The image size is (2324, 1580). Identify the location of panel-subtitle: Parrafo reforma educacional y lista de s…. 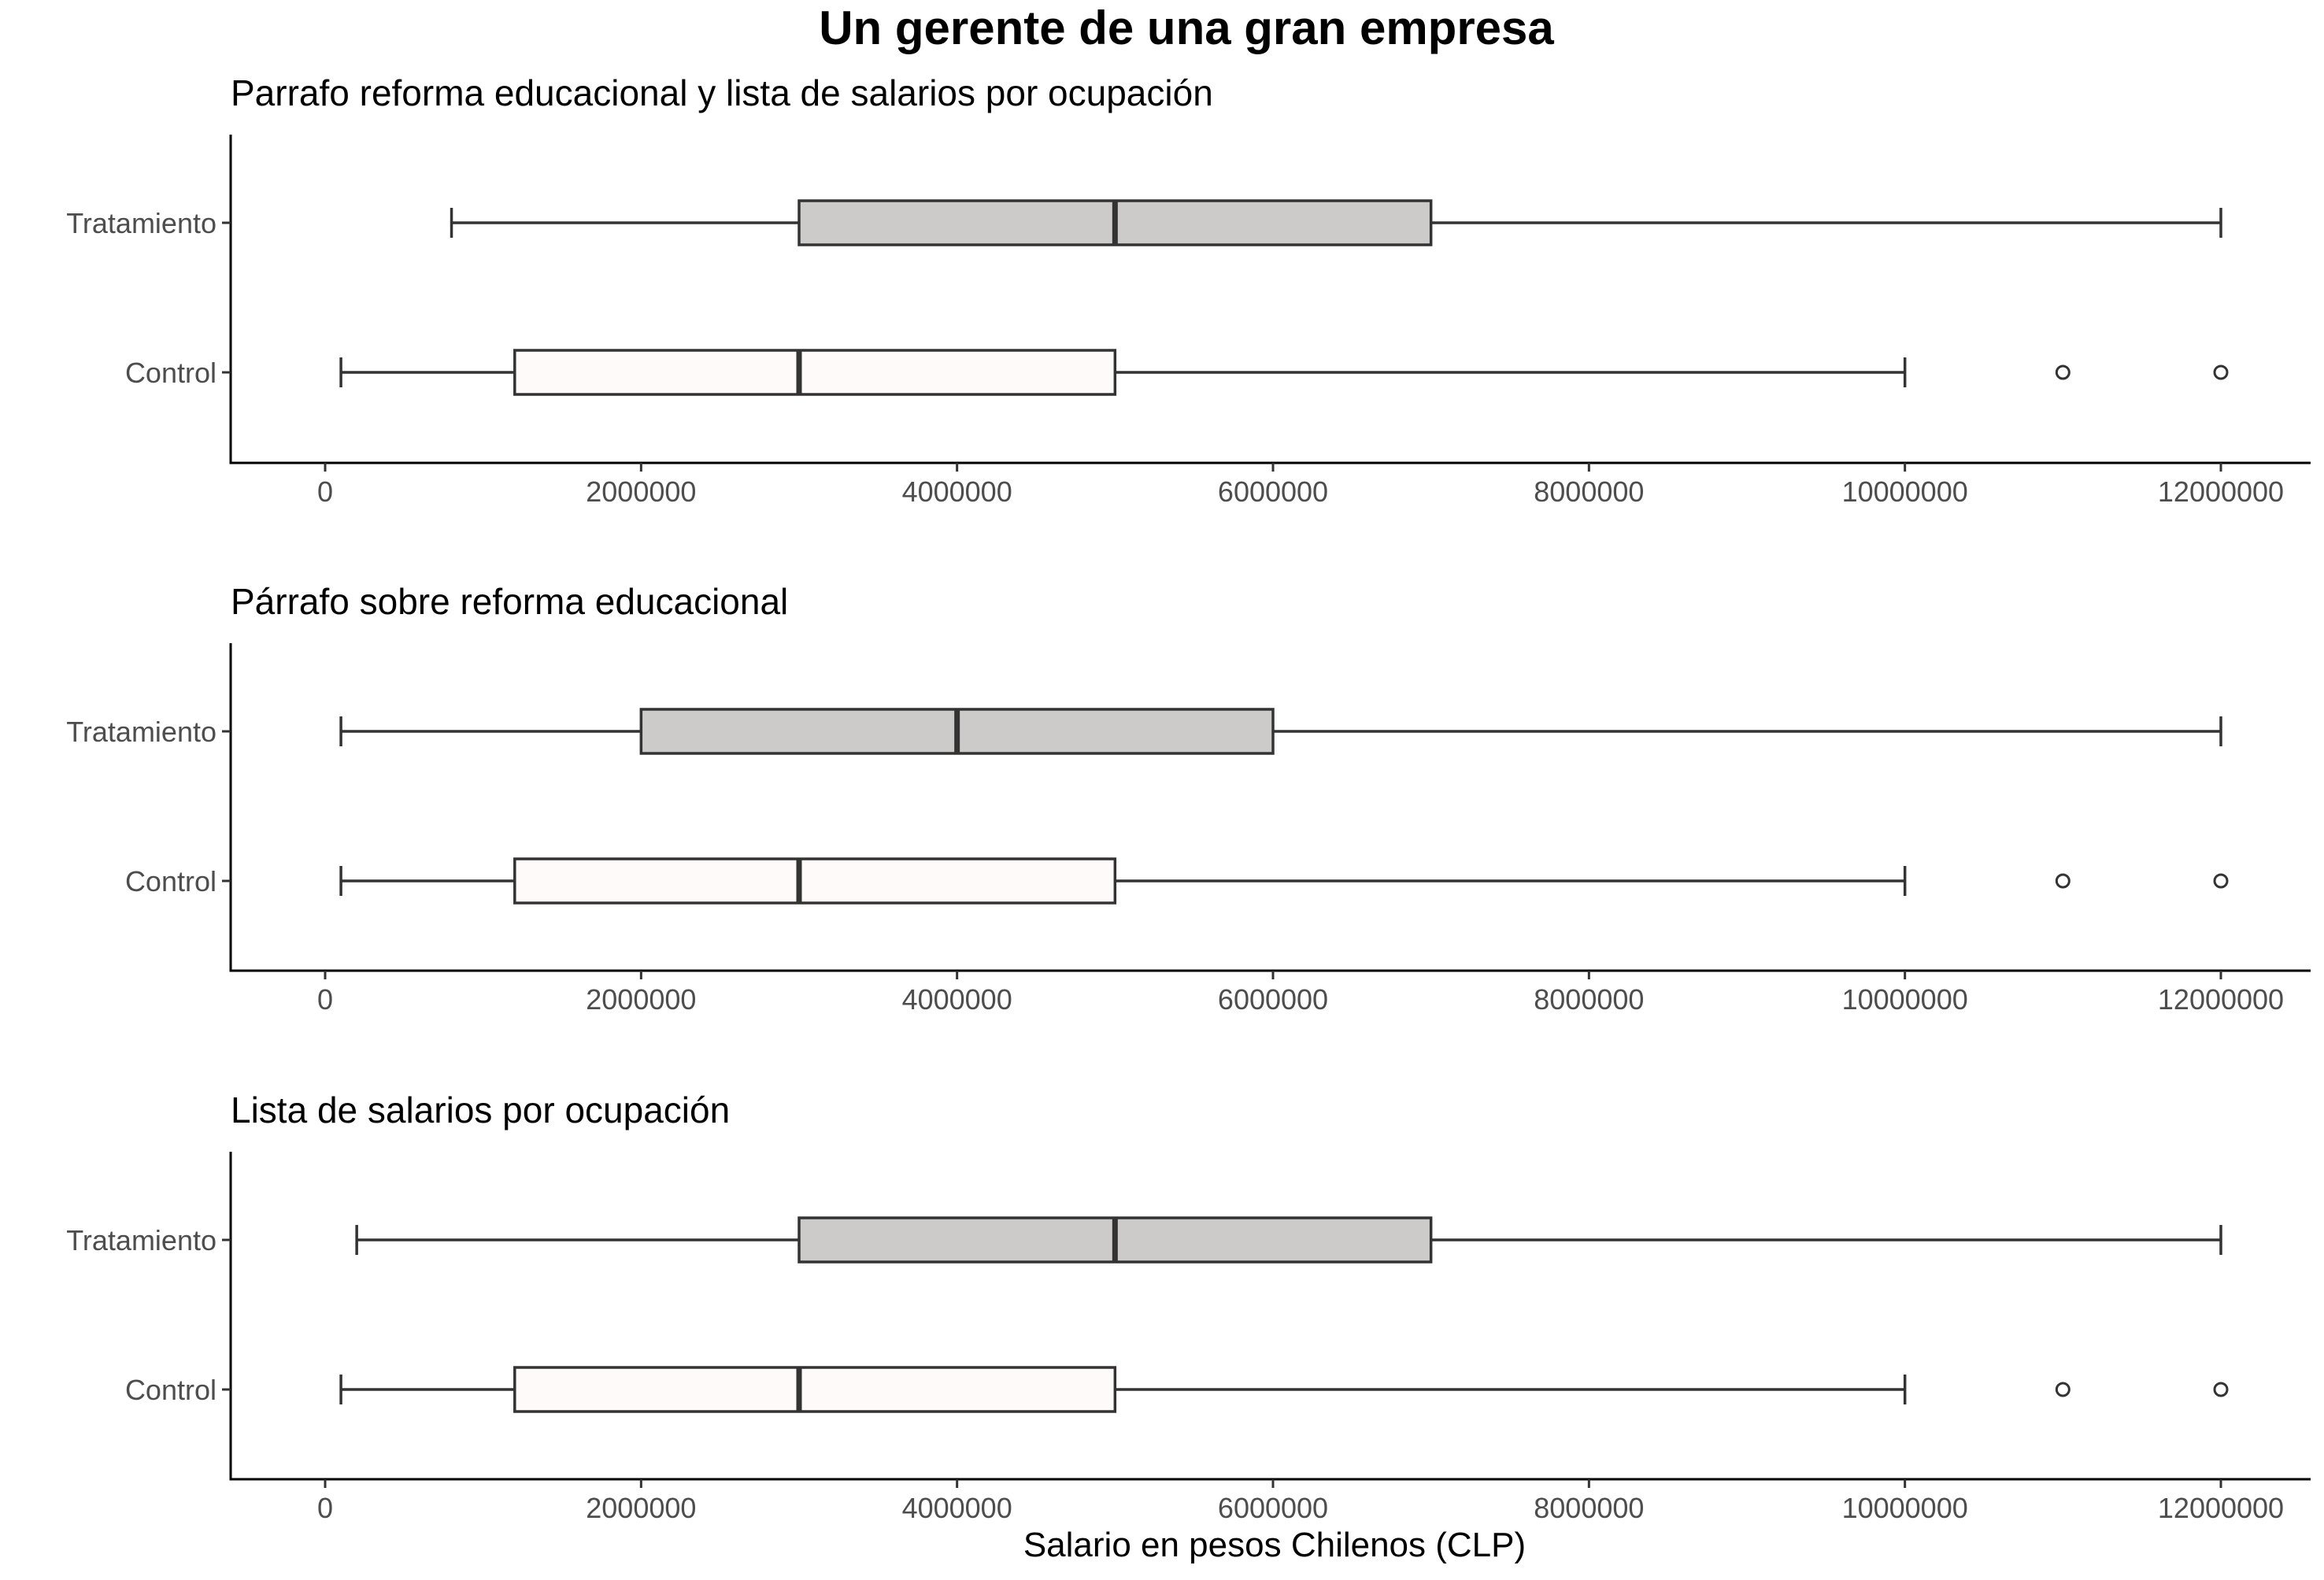
(722, 92).